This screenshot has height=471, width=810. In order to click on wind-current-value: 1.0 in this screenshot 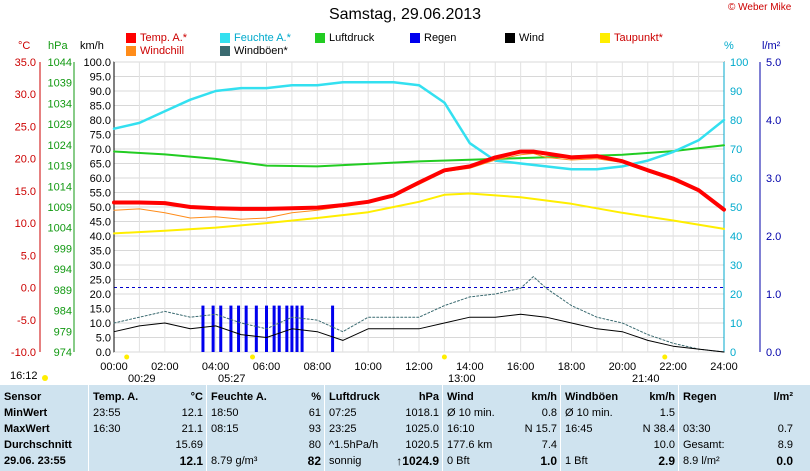, I will do `click(548, 461)`.